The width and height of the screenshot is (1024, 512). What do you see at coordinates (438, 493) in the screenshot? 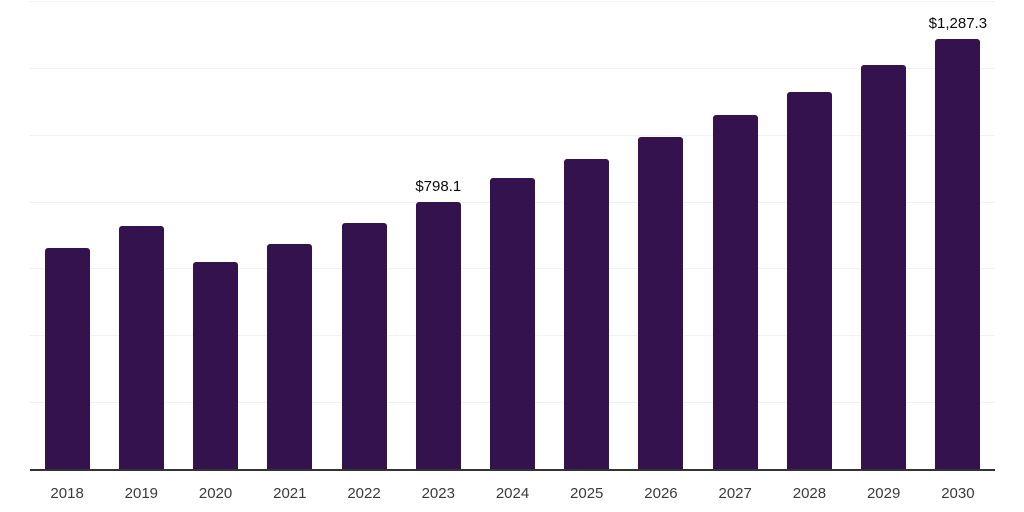
I see `x-tick-label-2023: 2023` at bounding box center [438, 493].